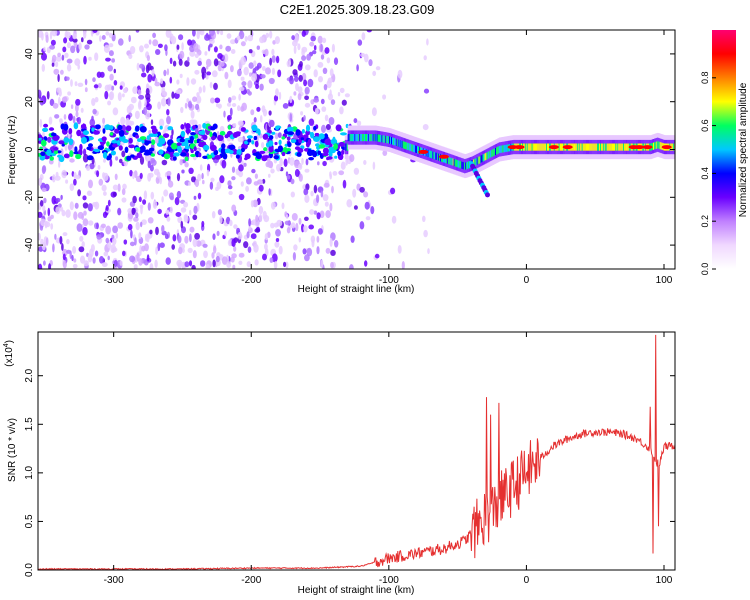 The width and height of the screenshot is (750, 600). Describe the element at coordinates (12, 450) in the screenshot. I see `snr-y-axis-label: SNR (10 * v/v)` at that location.